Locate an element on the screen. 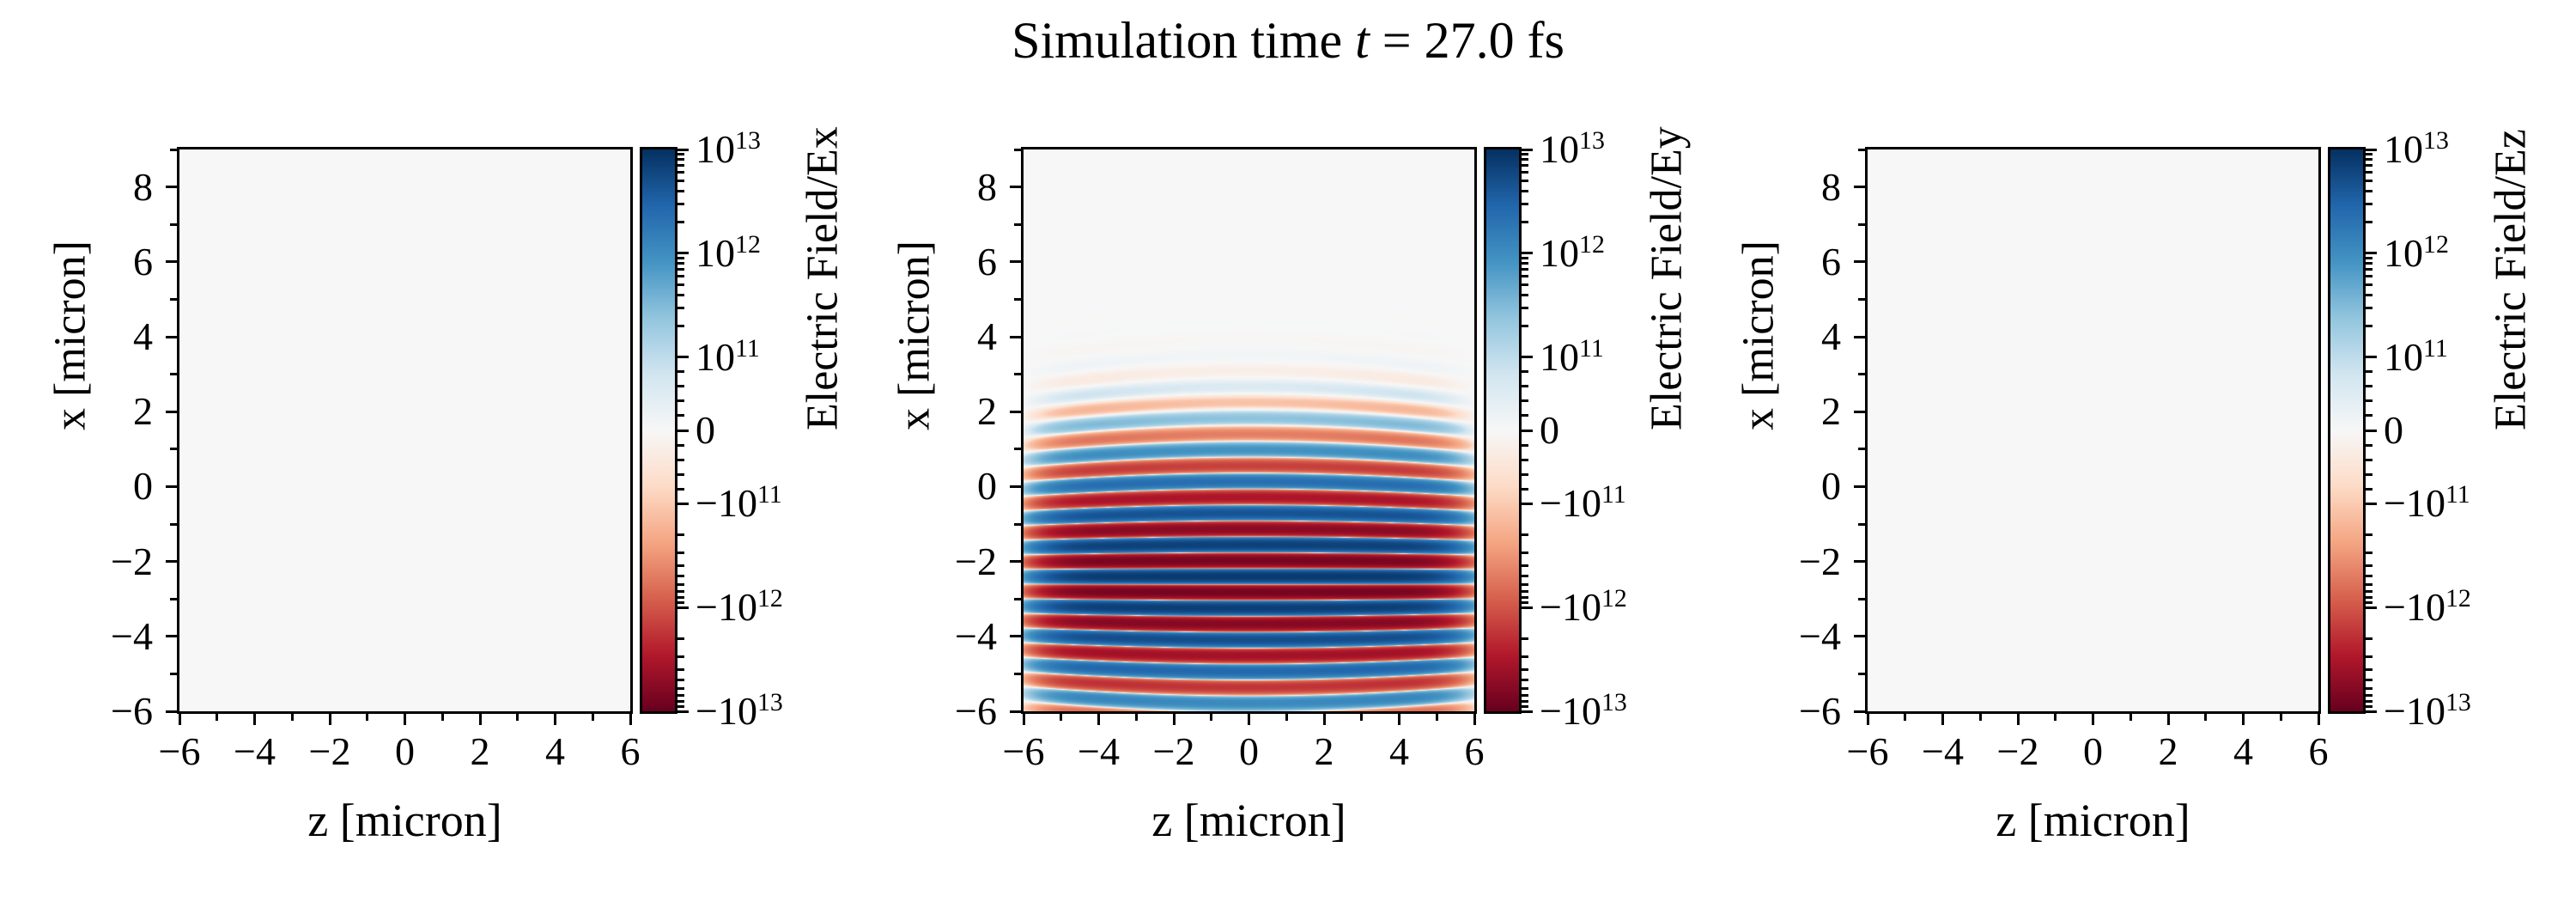 The width and height of the screenshot is (2576, 902). y-tick-label: −6 is located at coordinates (132, 711).